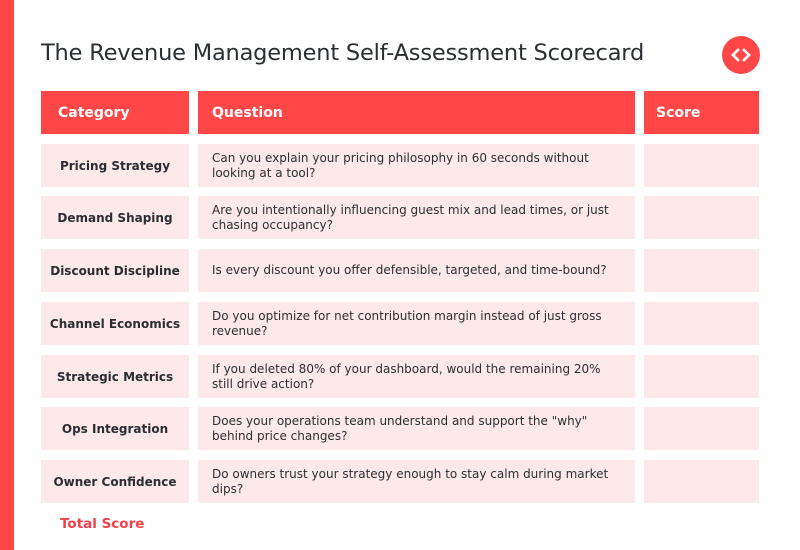 This screenshot has width=800, height=550. I want to click on total-score-label: Total Score, so click(102, 524).